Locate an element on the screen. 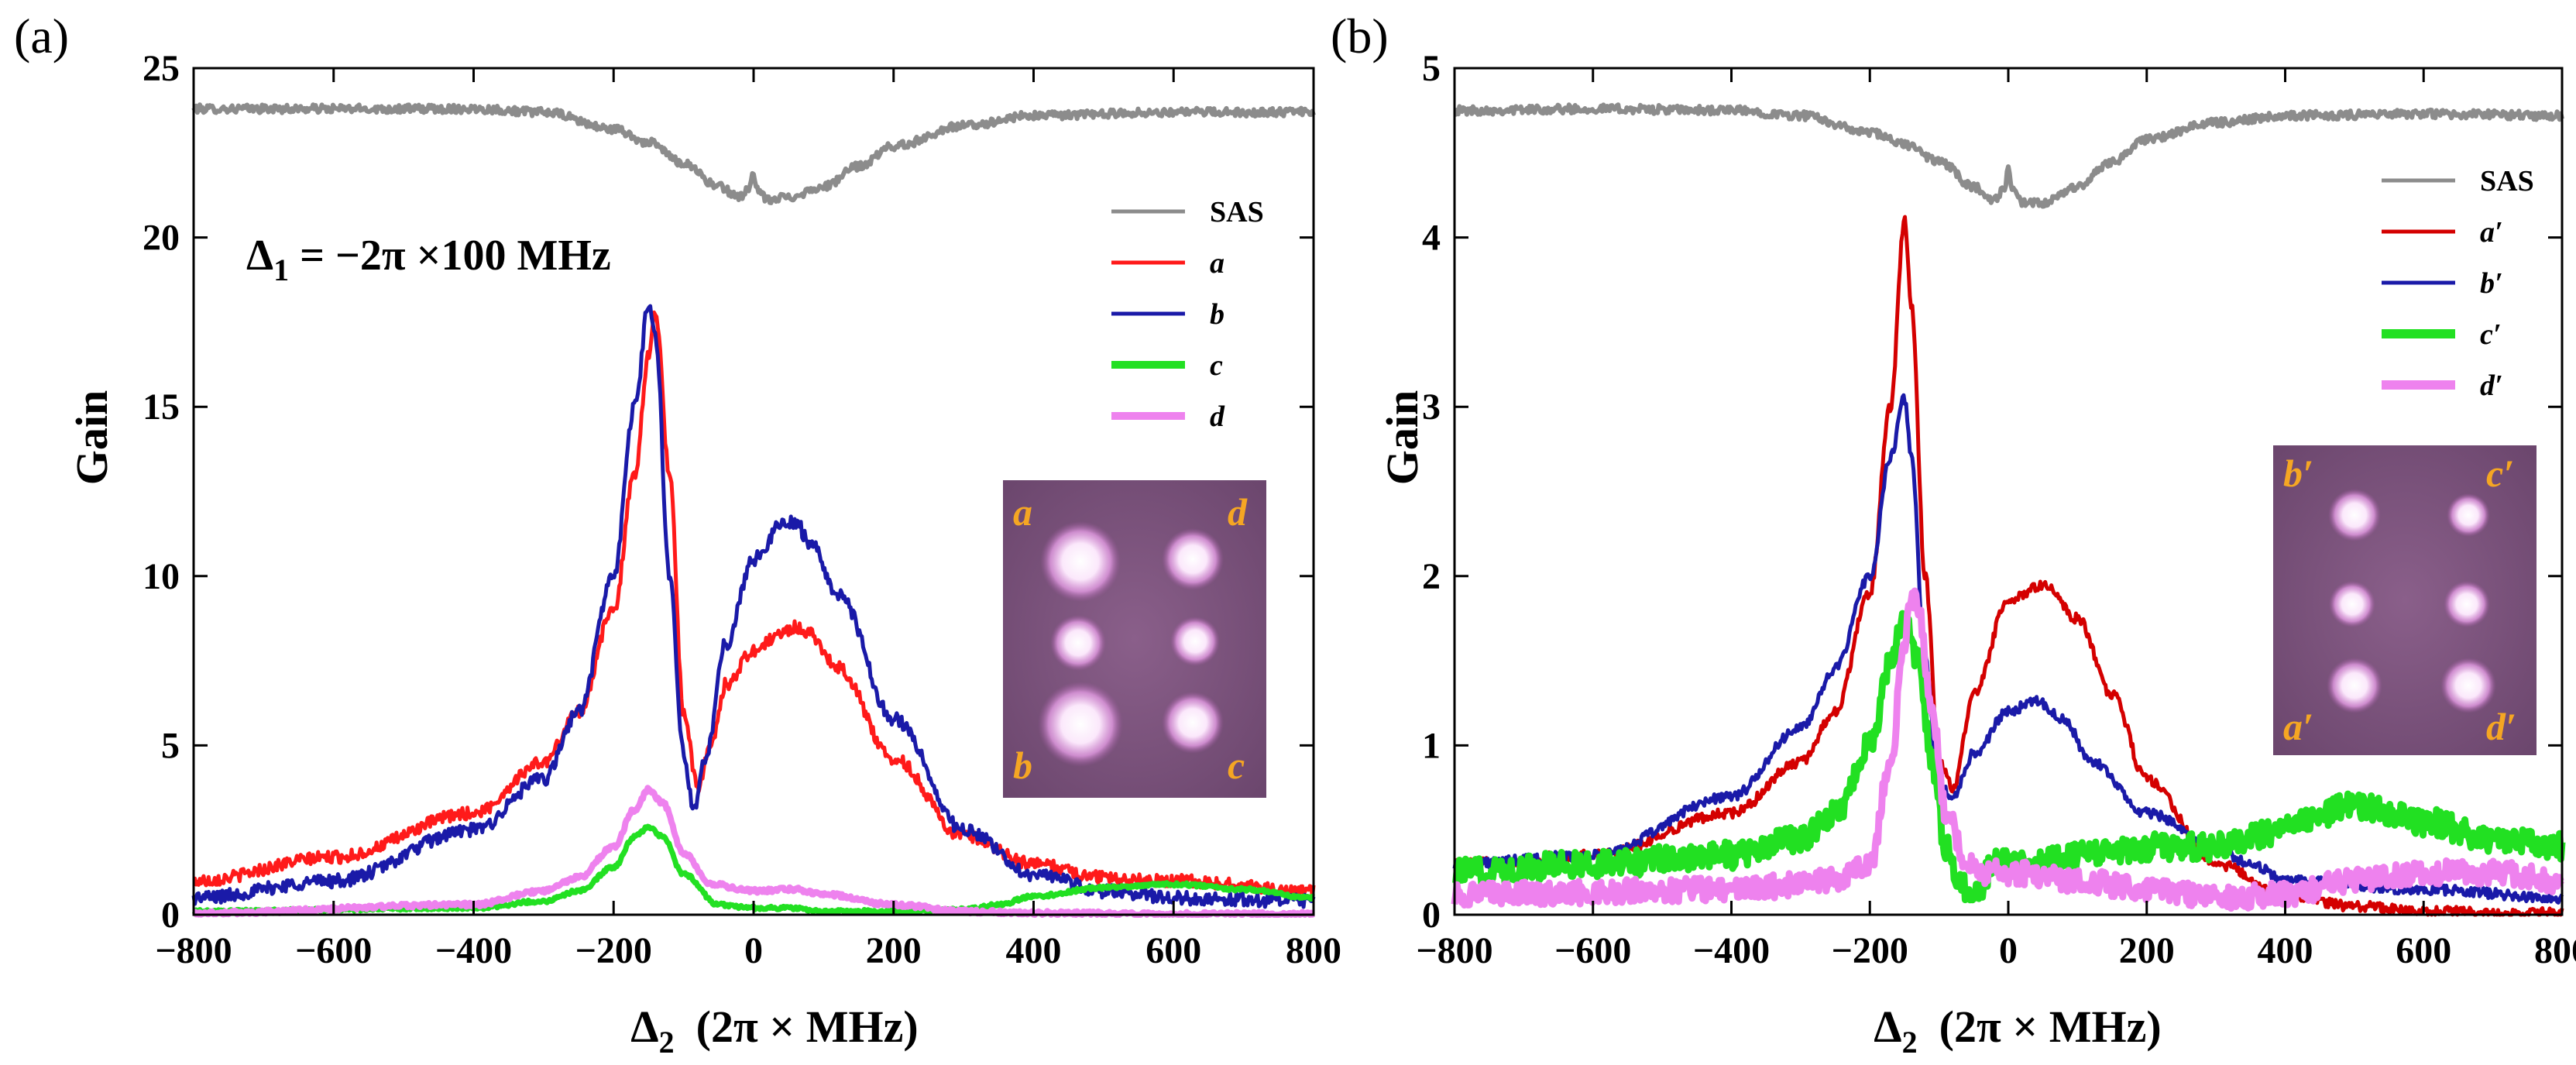 Image resolution: width=2576 pixels, height=1065 pixels. panel-a-inset: a d b c is located at coordinates (1134, 639).